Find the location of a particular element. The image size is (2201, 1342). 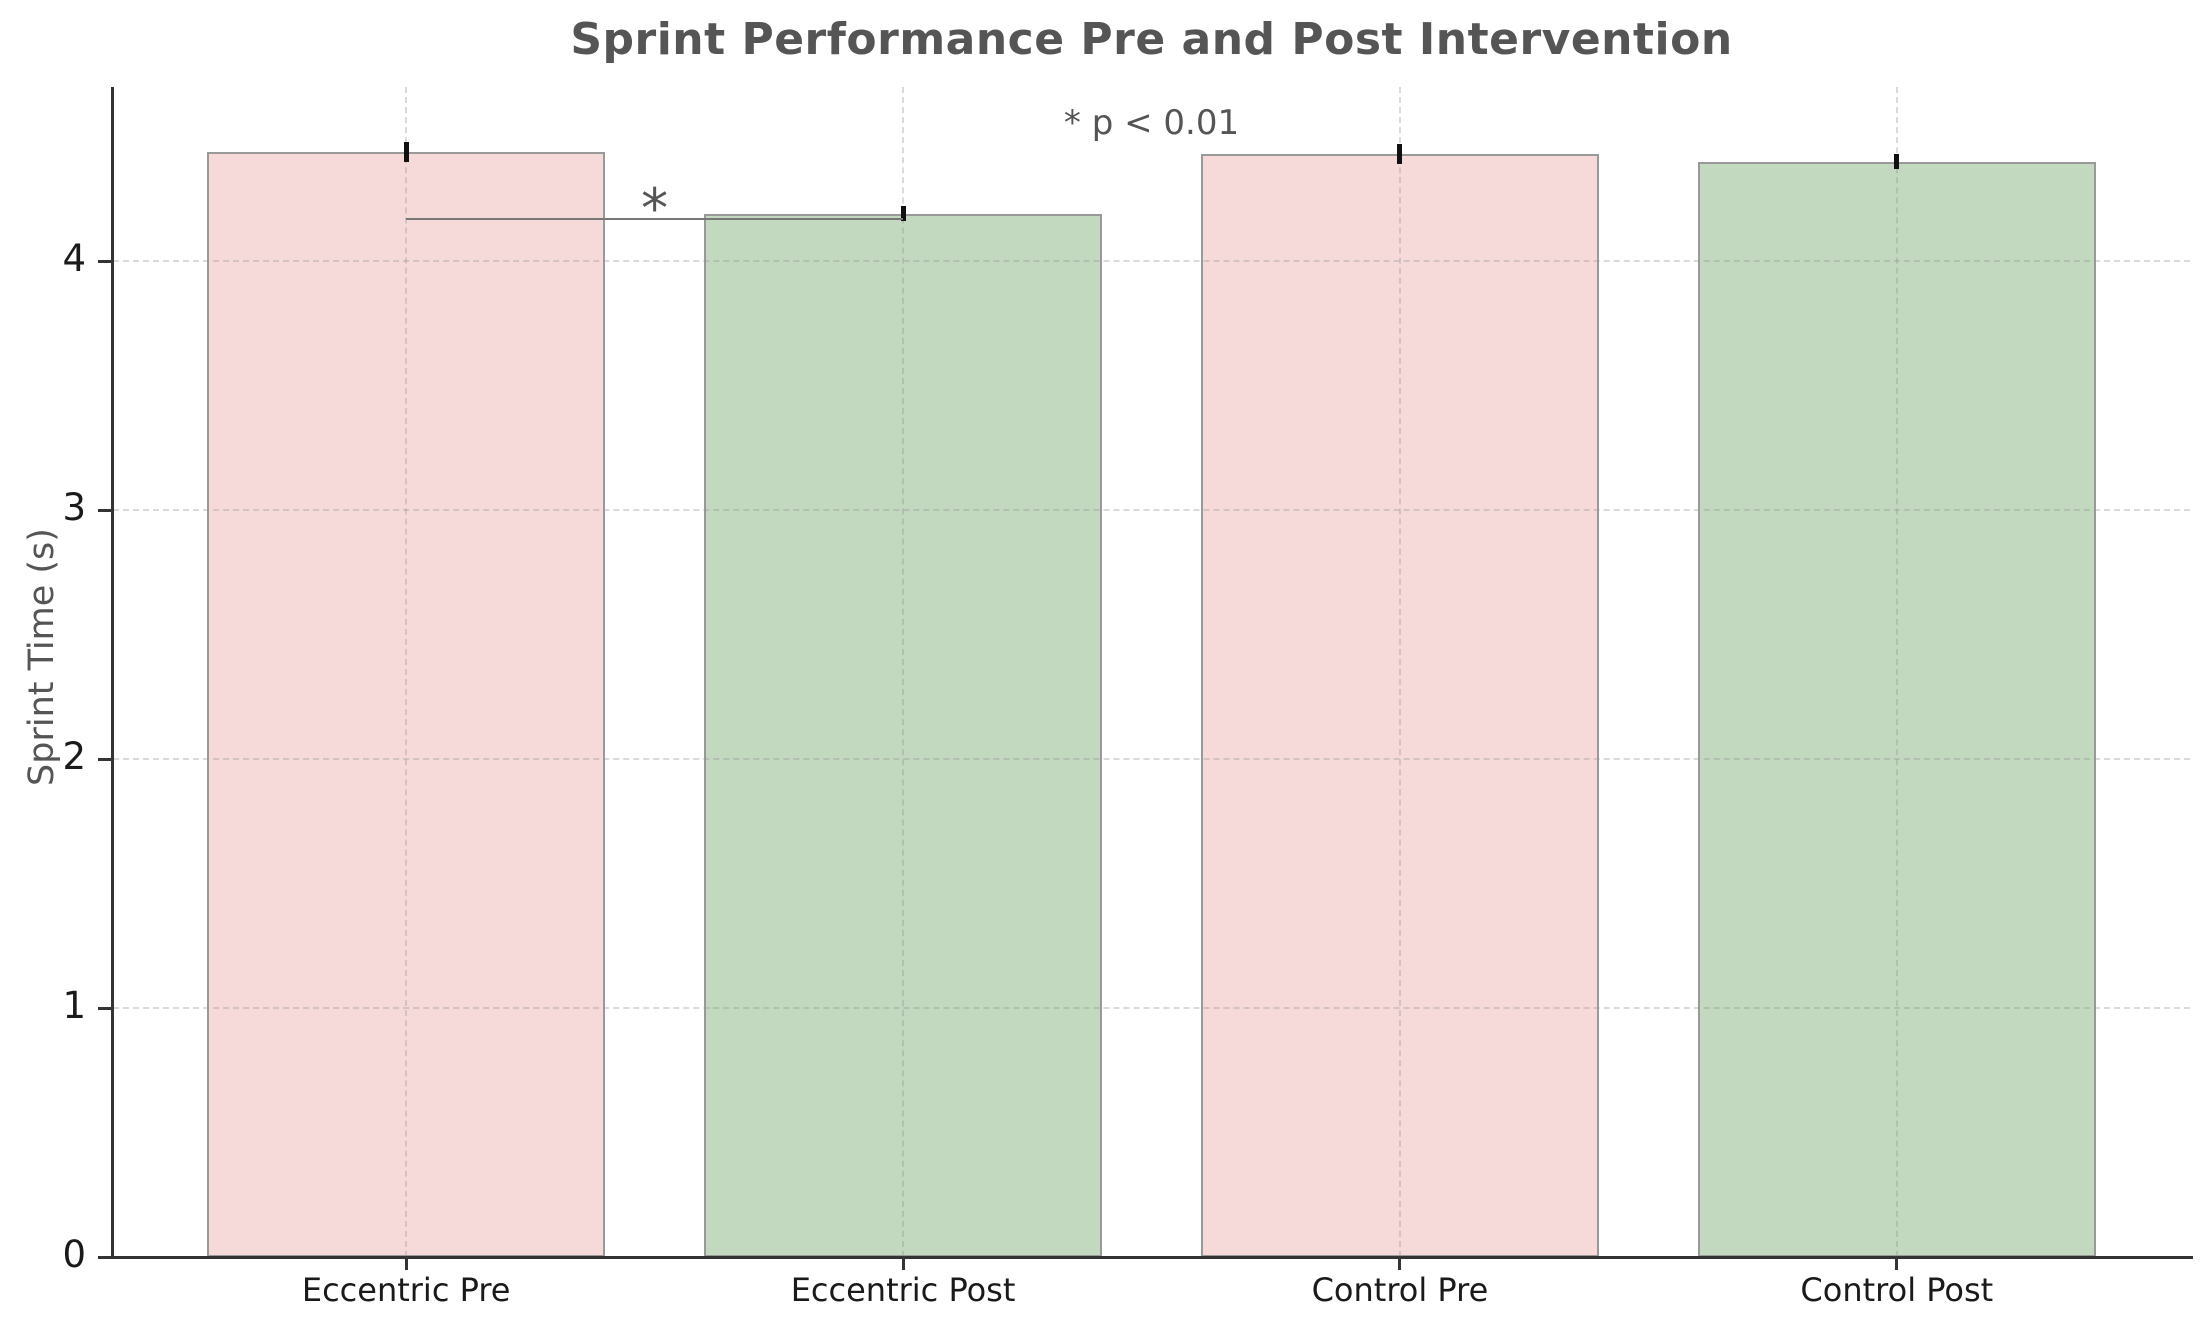

bar-control-post is located at coordinates (1897, 709).